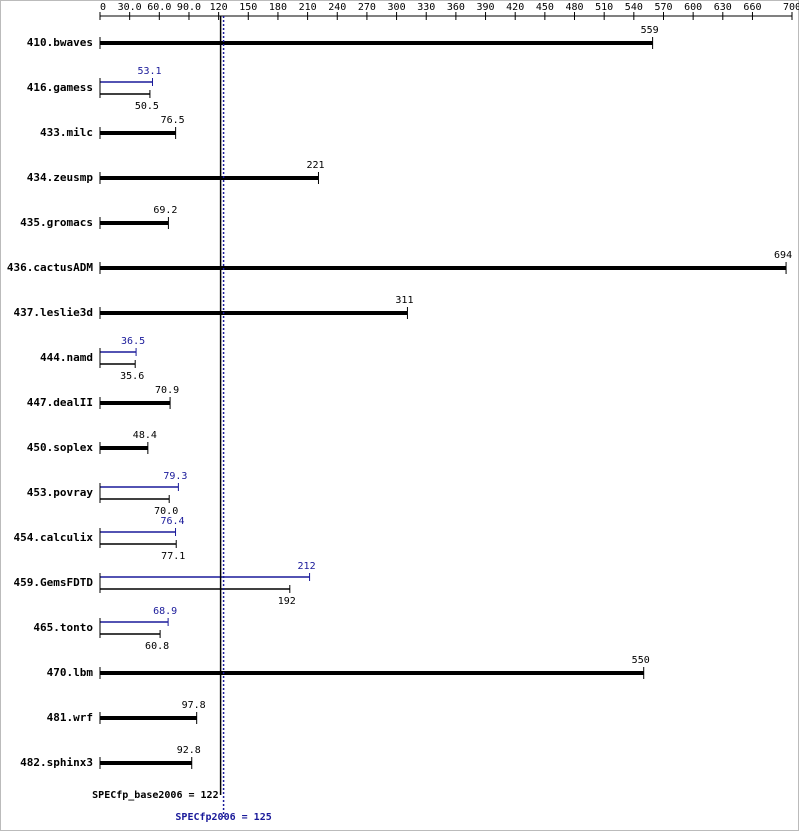  Describe the element at coordinates (404, 300) in the screenshot. I see `value-label: 311` at that location.